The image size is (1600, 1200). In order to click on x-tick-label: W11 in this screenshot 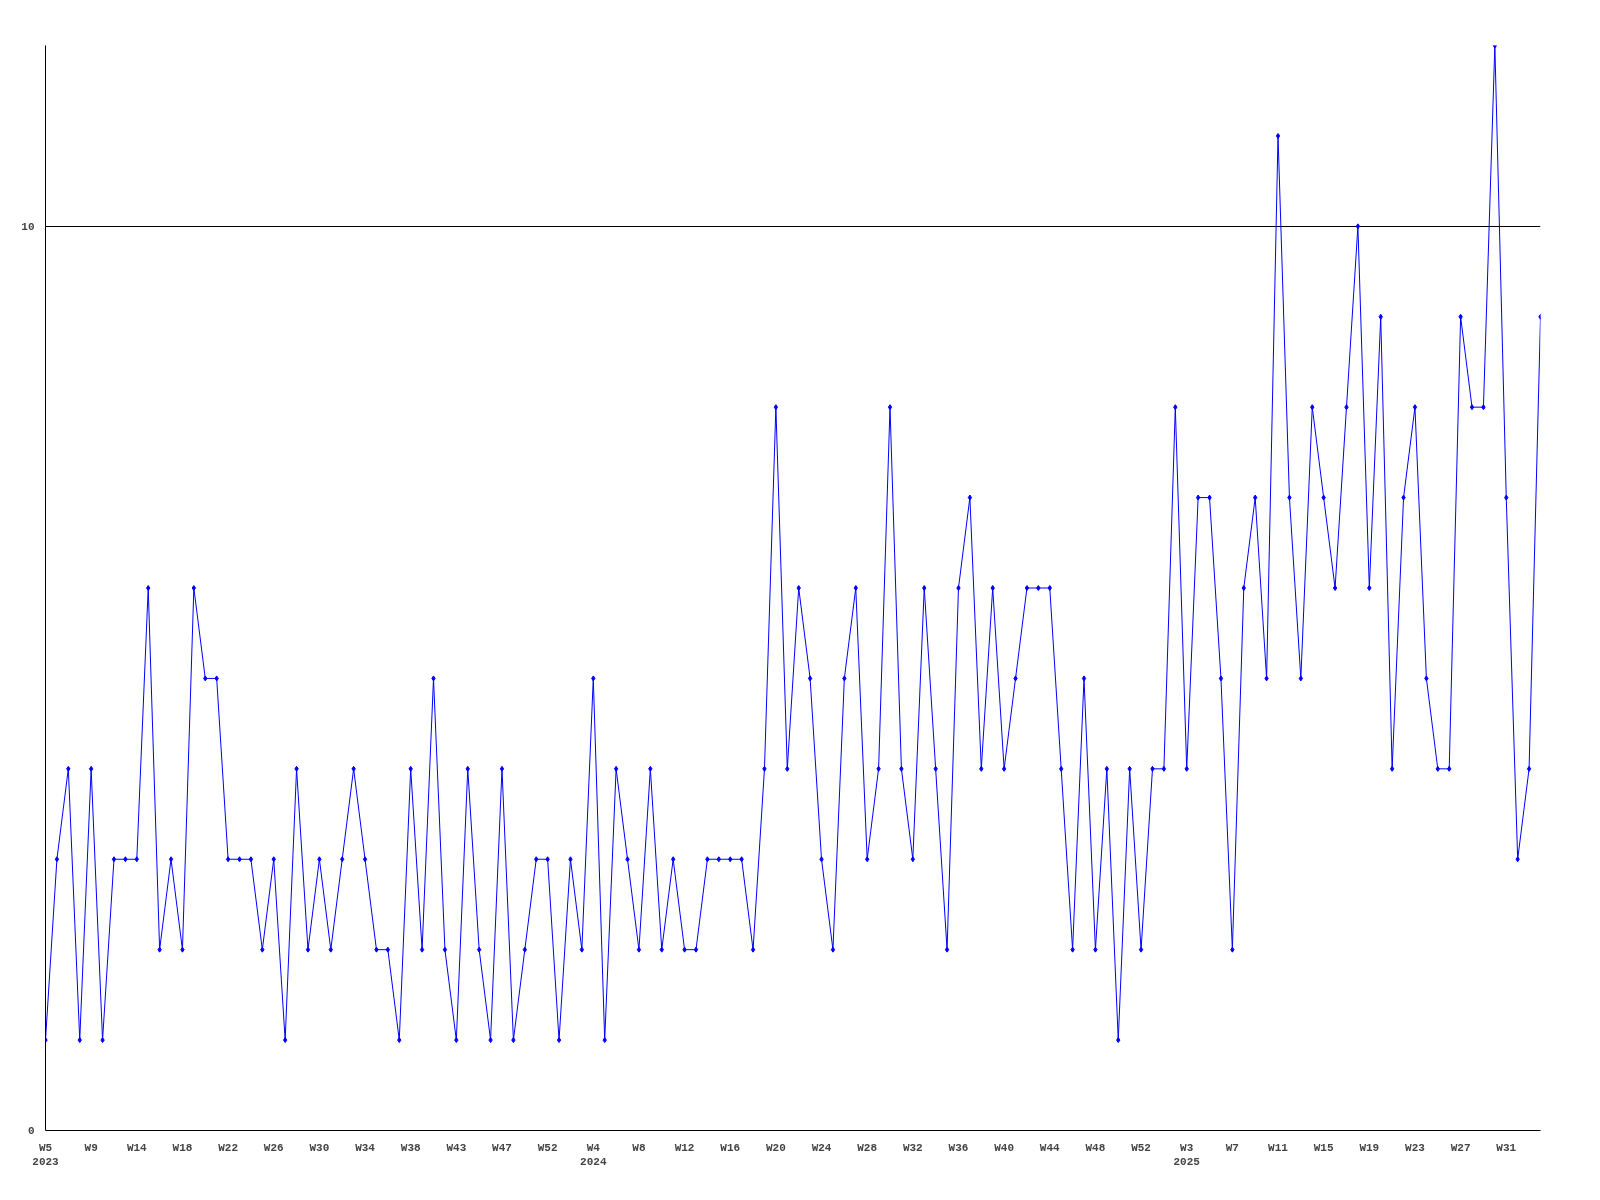, I will do `click(1278, 1147)`.